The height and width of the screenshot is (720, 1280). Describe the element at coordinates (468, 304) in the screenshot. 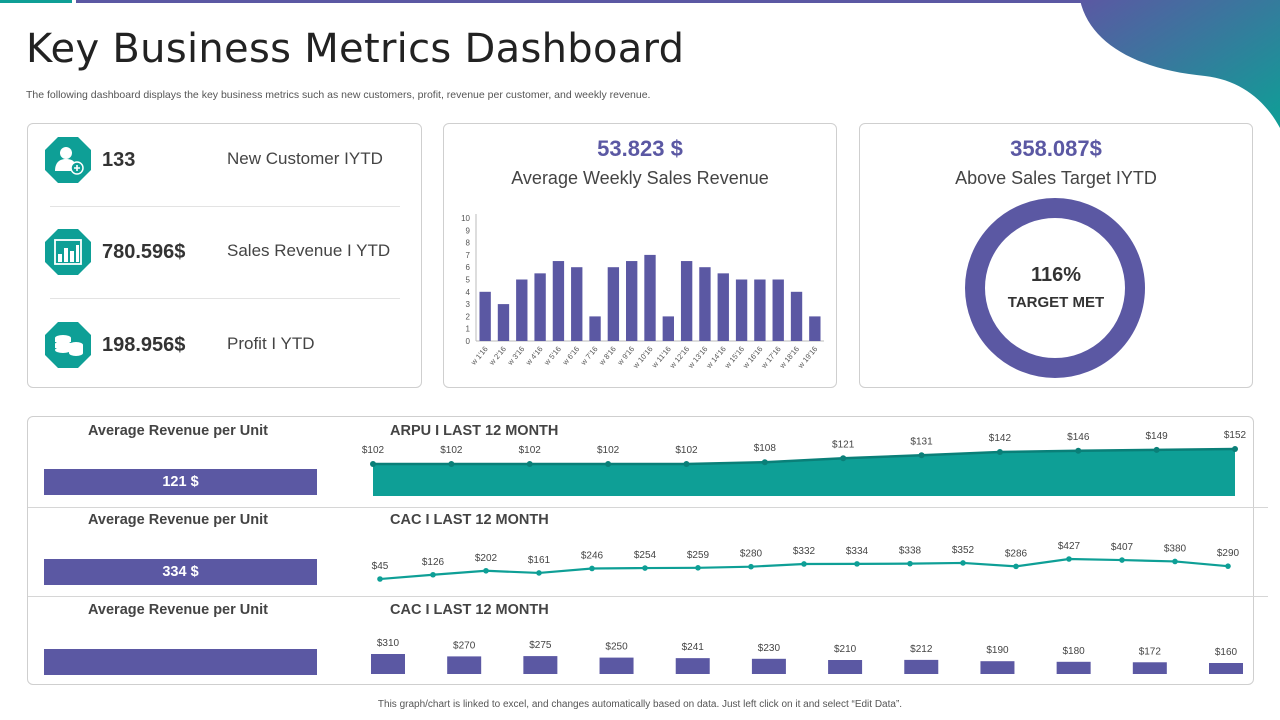

I see `y-tick-label: 3` at that location.